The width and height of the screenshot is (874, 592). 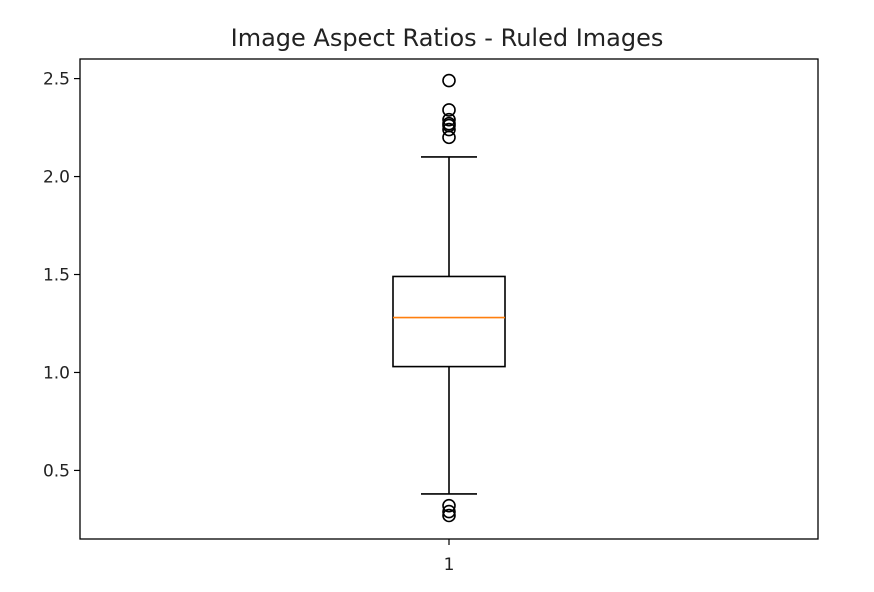 What do you see at coordinates (56, 276) in the screenshot?
I see `y-tick-label: 1.5` at bounding box center [56, 276].